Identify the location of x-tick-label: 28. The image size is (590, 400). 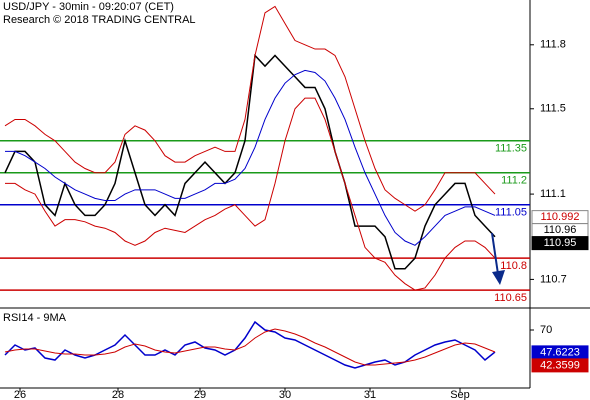
(118, 394).